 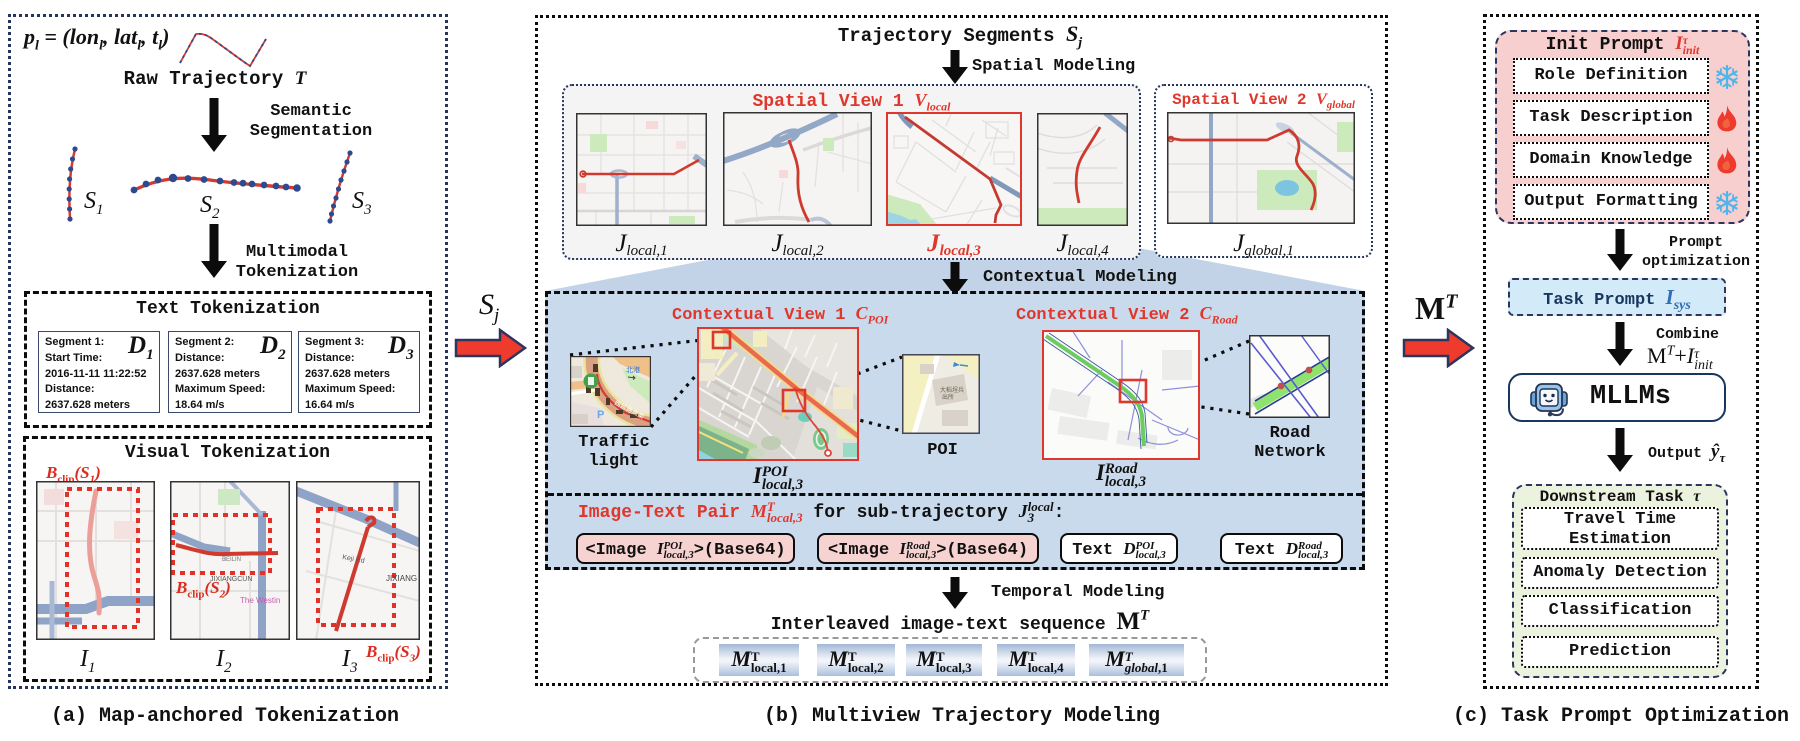 I want to click on svg-text: 出所, so click(x=948, y=397).